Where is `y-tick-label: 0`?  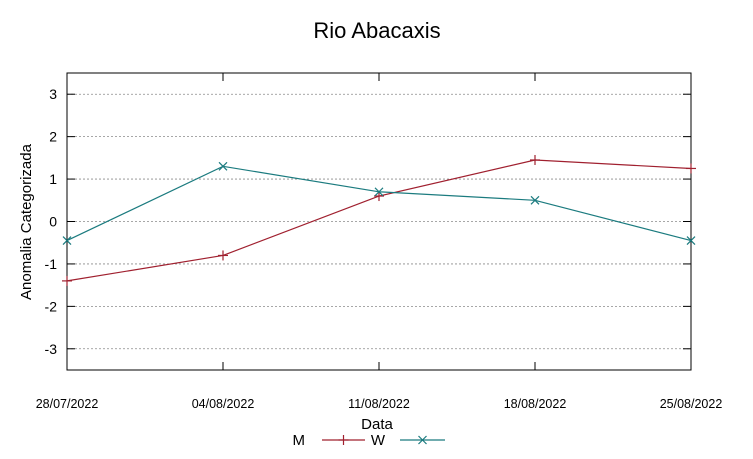 y-tick-label: 0 is located at coordinates (53, 222).